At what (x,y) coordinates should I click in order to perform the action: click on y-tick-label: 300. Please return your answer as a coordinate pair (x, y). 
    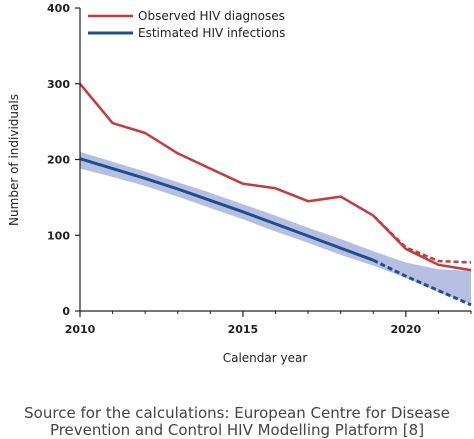
    Looking at the image, I should click on (58, 84).